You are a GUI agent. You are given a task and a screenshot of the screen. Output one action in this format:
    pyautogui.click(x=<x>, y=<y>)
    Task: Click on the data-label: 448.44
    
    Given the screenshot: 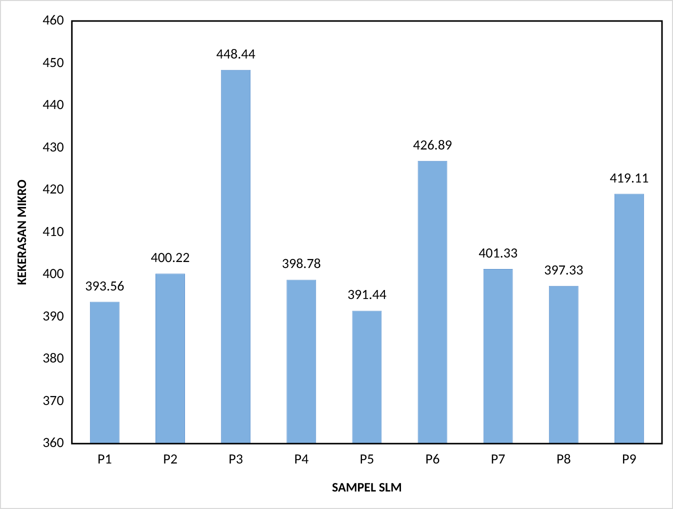 What is the action you would take?
    pyautogui.click(x=236, y=53)
    